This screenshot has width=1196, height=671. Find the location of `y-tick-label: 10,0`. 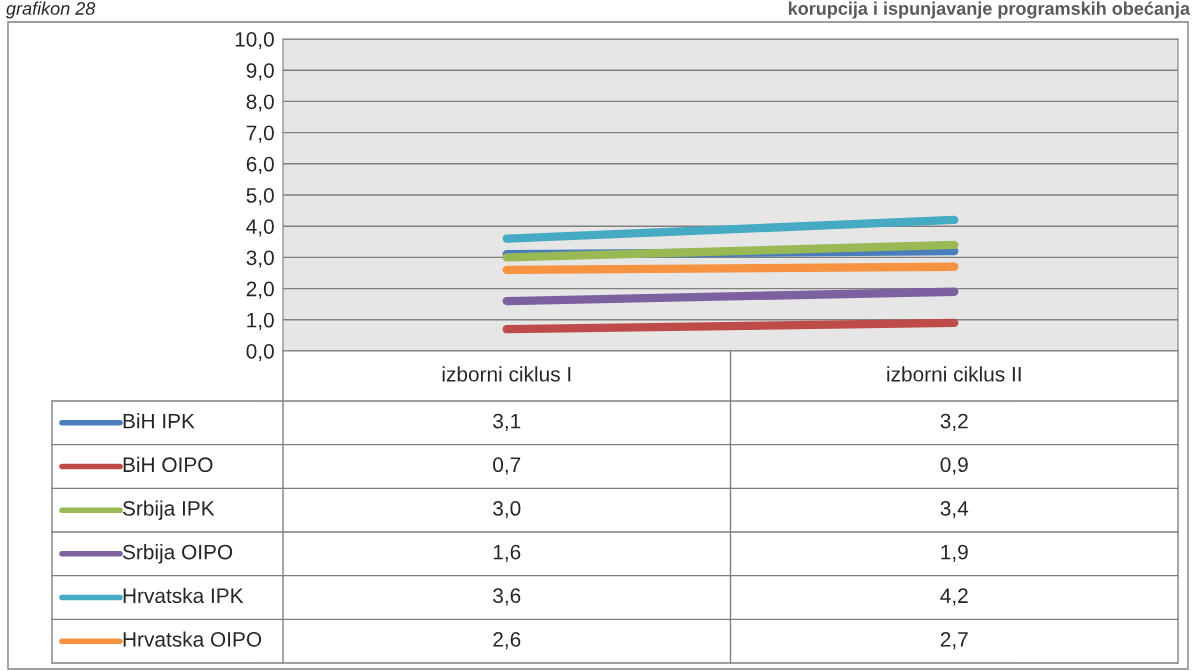

y-tick-label: 10,0 is located at coordinates (254, 41).